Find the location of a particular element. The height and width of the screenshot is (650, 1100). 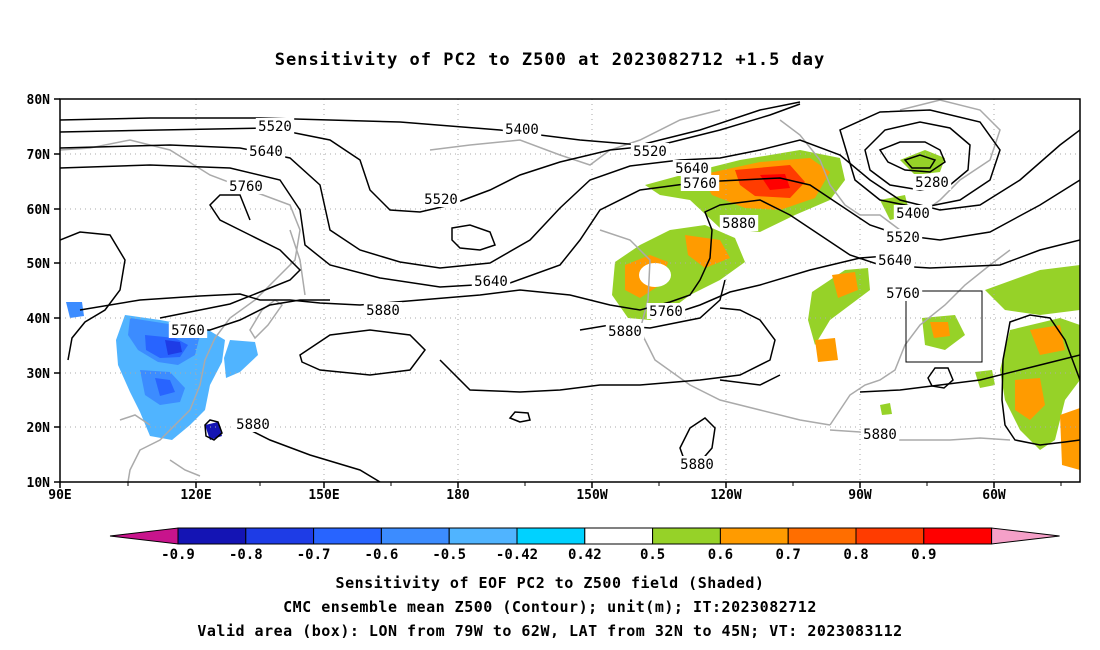

colorbar-high-arrow is located at coordinates (1025, 536).